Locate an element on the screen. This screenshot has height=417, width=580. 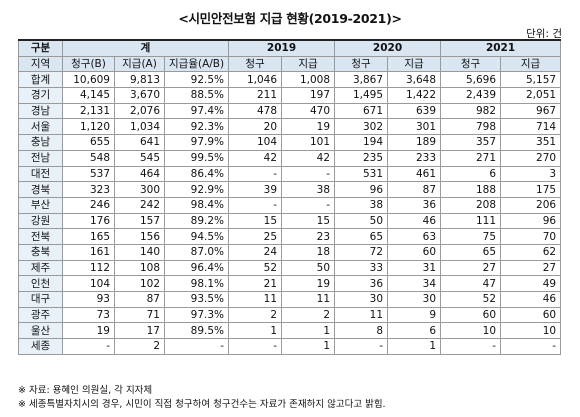
cell-p20: 9 is located at coordinates (414, 315).